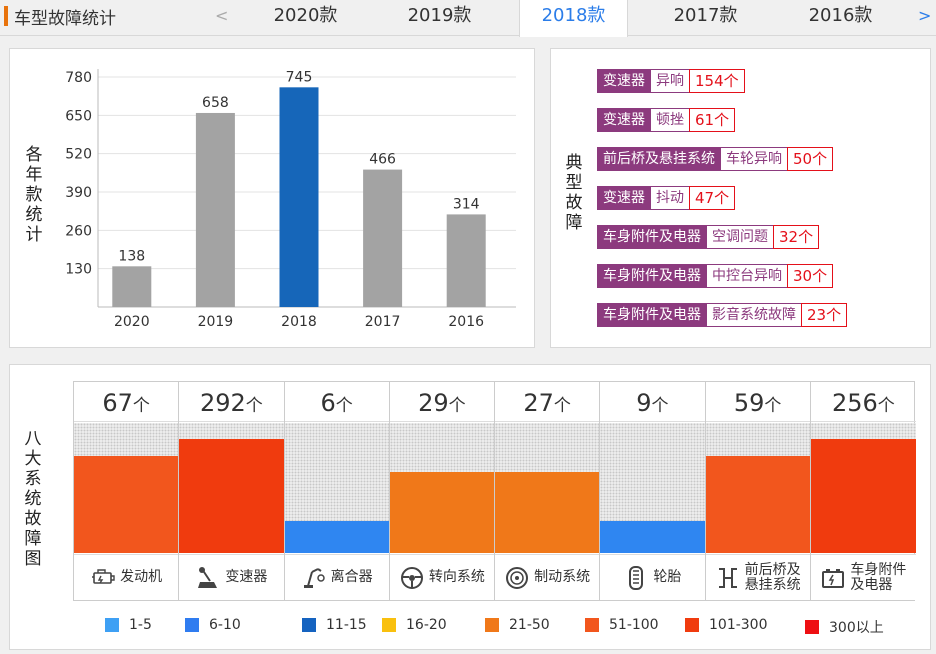  Describe the element at coordinates (722, 315) in the screenshot. I see `fault-item: 车身附件及电器 影音系统故障 23个` at that location.